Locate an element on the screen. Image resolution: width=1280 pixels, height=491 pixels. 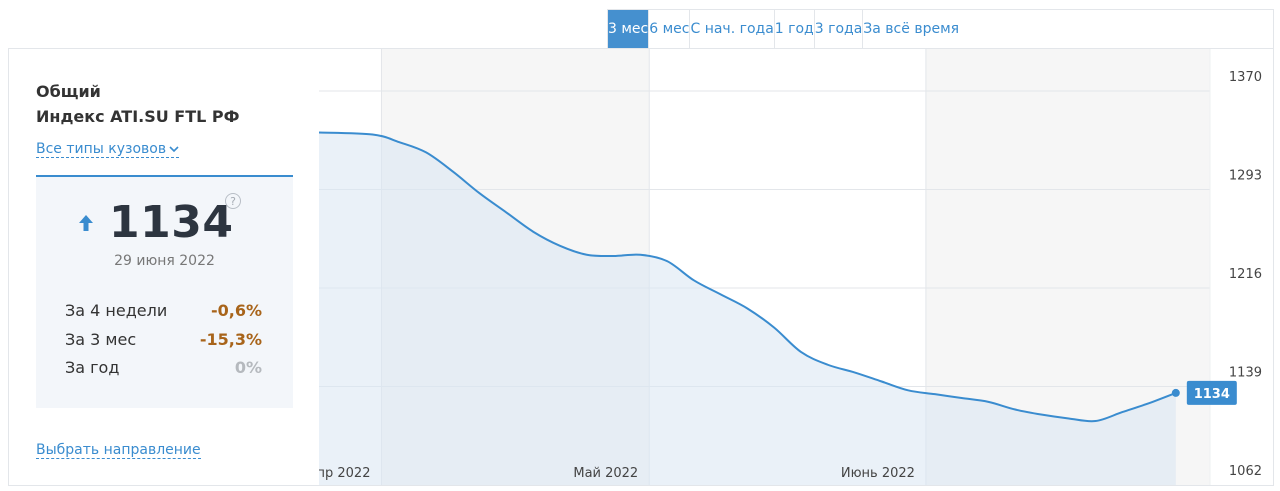
y-tick-label: 1216 is located at coordinates (1245, 274).